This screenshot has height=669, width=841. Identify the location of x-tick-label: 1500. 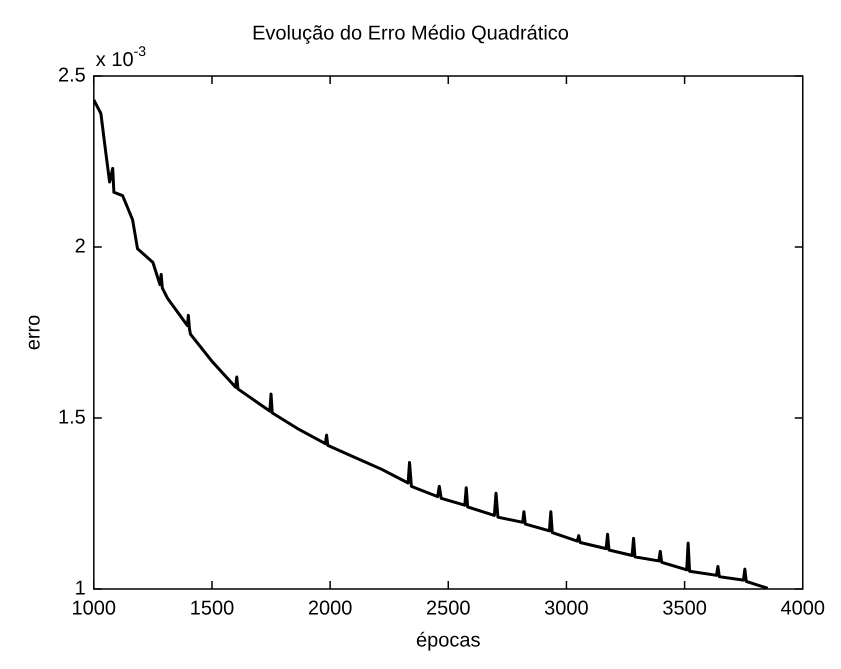
(212, 609).